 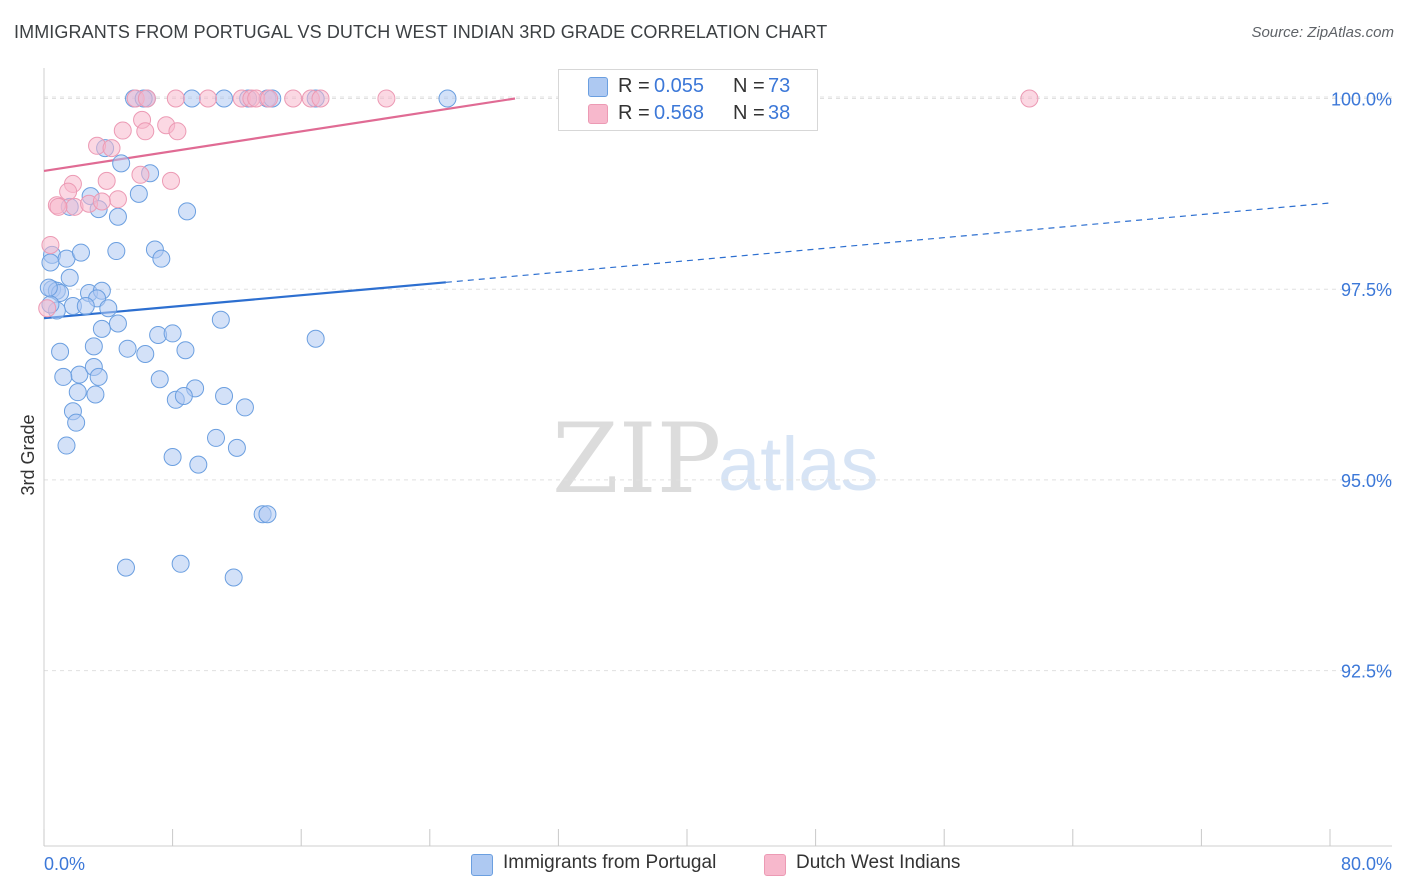 I want to click on legend-r-value: 0.568, so click(x=679, y=113).